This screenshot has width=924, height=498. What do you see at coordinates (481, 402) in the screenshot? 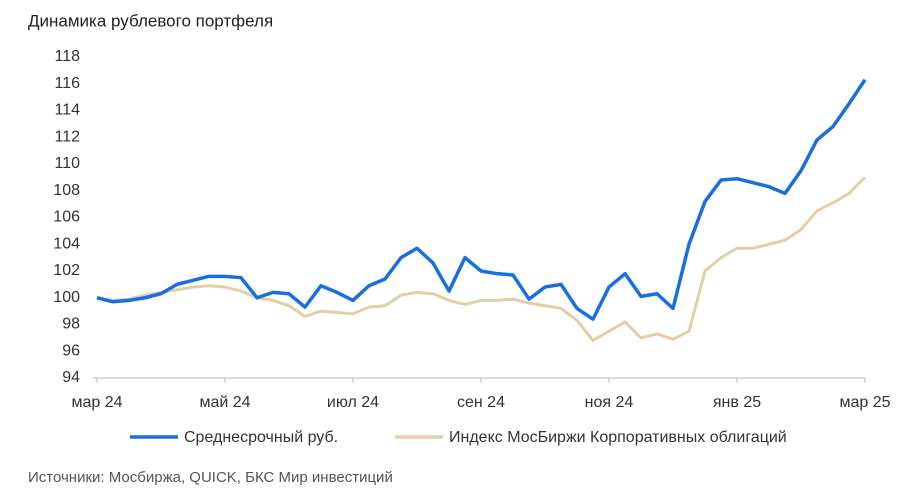
I see `x-tick-label: сен 24` at bounding box center [481, 402].